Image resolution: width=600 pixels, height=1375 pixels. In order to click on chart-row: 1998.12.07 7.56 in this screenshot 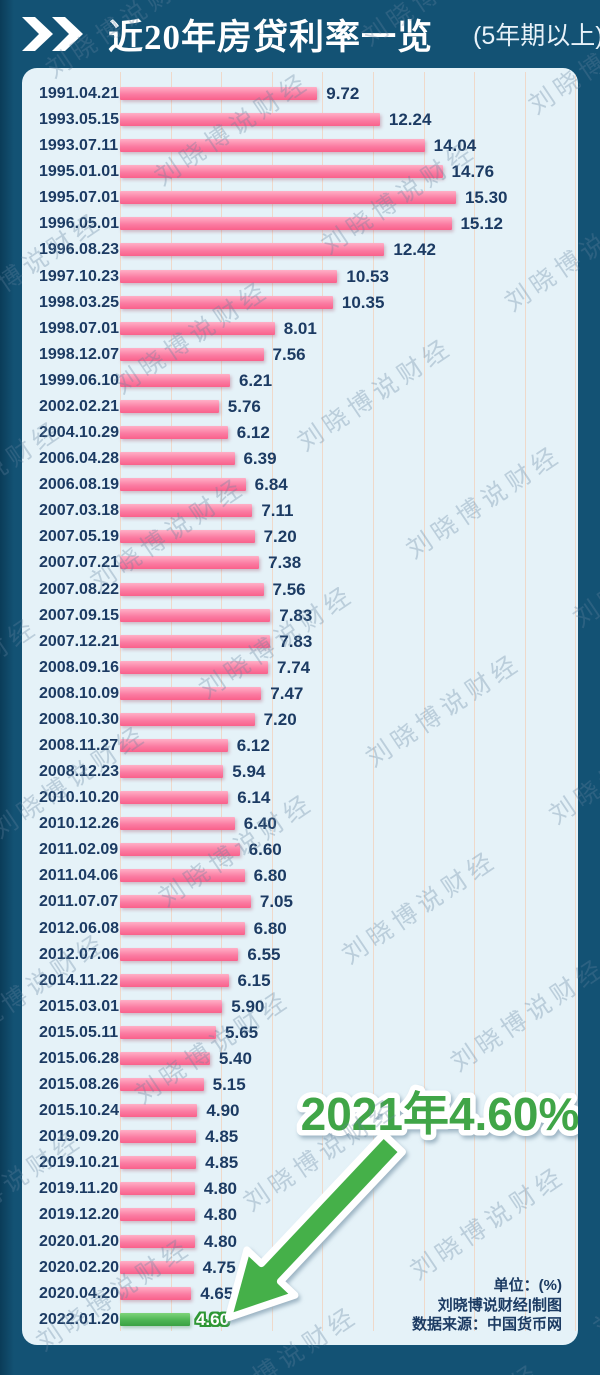, I will do `click(300, 355)`.